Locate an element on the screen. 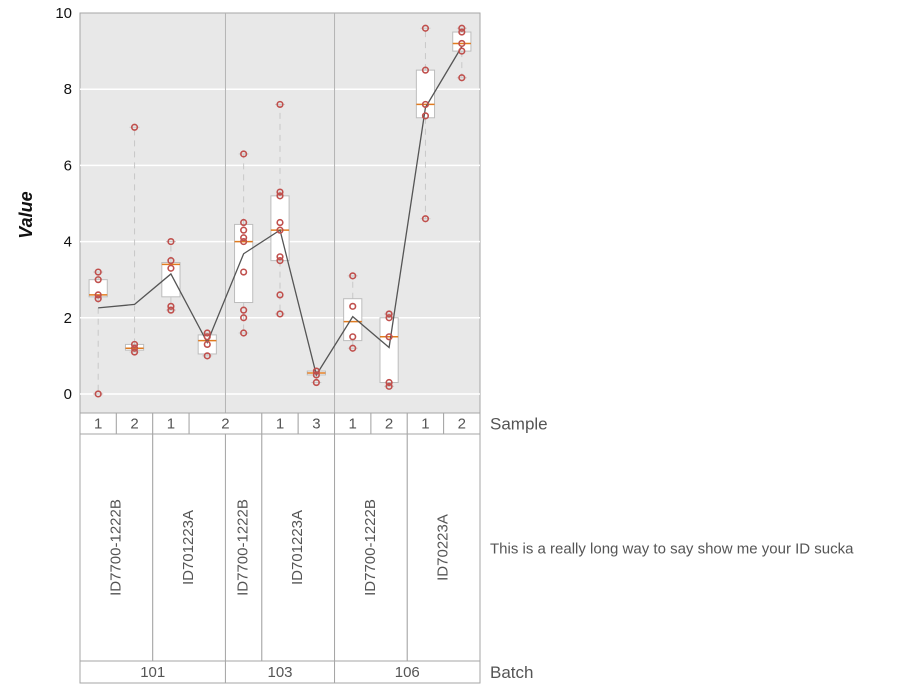 The width and height of the screenshot is (899, 693). sample-row-label: Sample is located at coordinates (519, 424).